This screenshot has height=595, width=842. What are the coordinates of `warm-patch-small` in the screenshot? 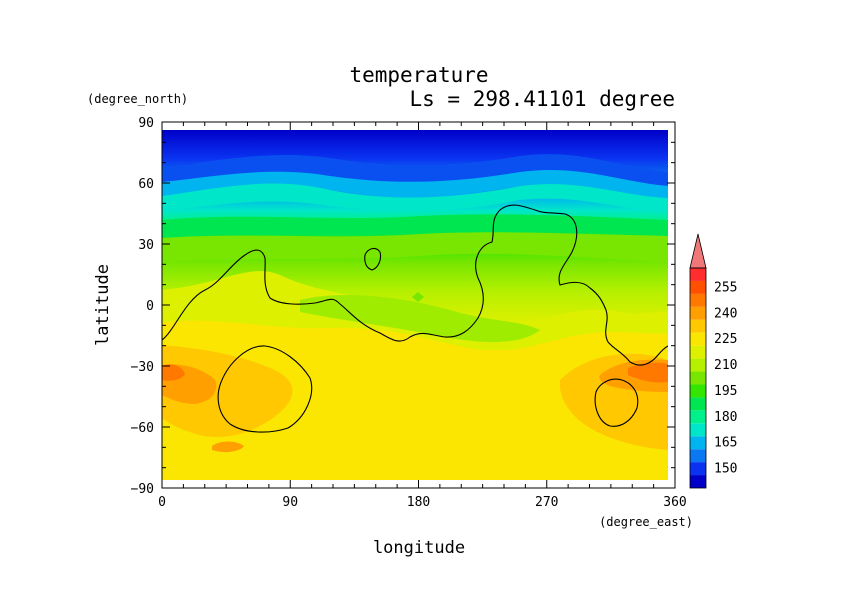 It's located at (228, 447).